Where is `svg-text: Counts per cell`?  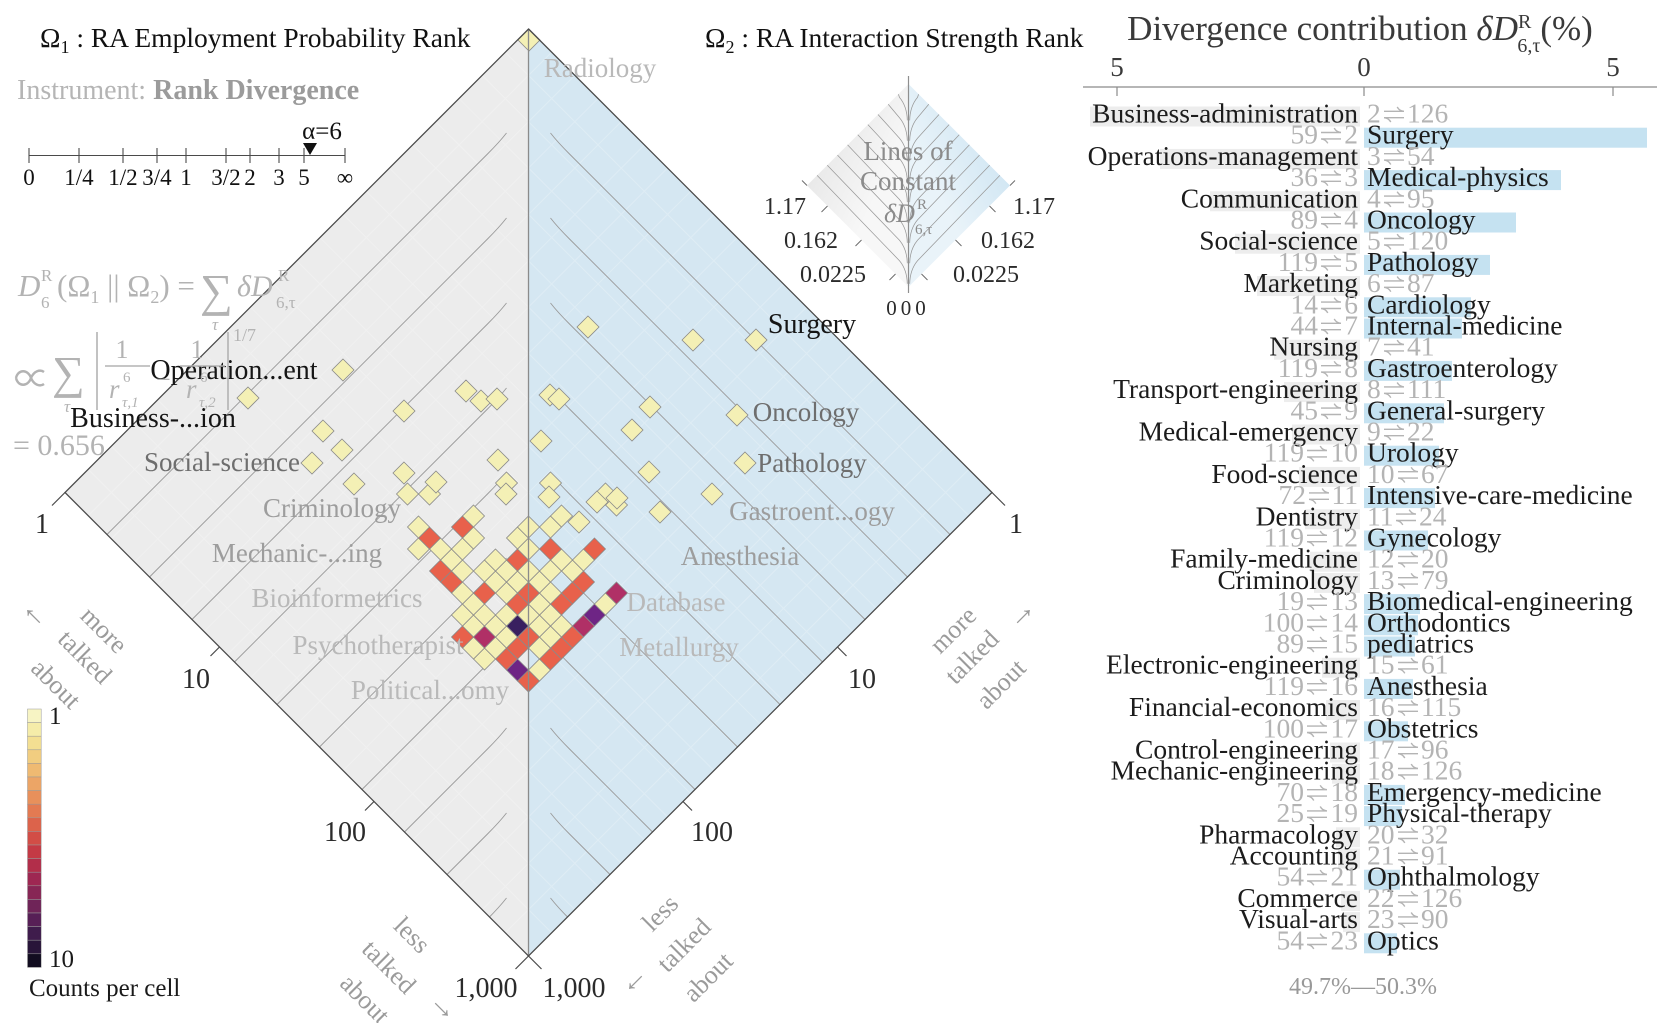 svg-text: Counts per cell is located at coordinates (104, 988).